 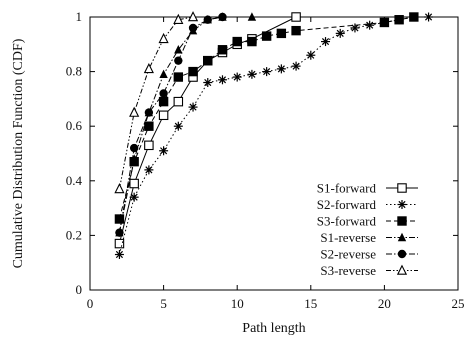 I want to click on legend-label: S1-forward, so click(x=347, y=188).